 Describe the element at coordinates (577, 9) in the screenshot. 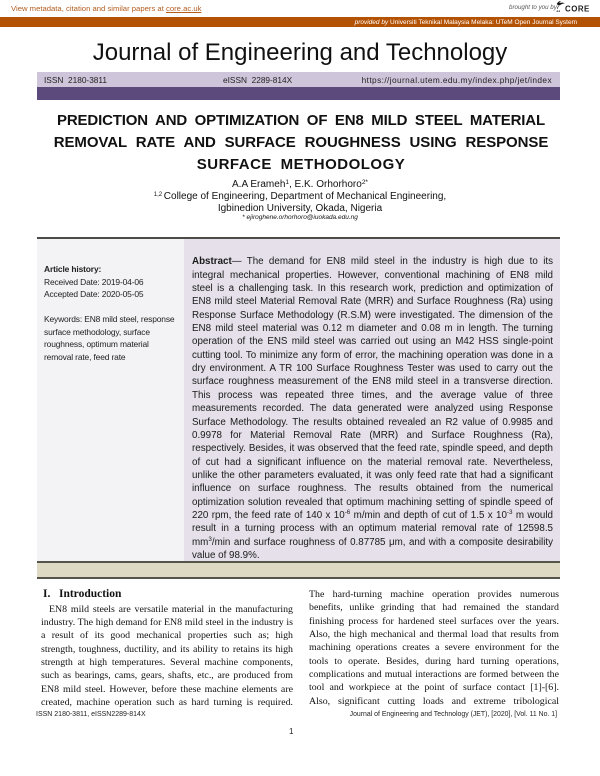

I see `svg-text: CORE` at that location.